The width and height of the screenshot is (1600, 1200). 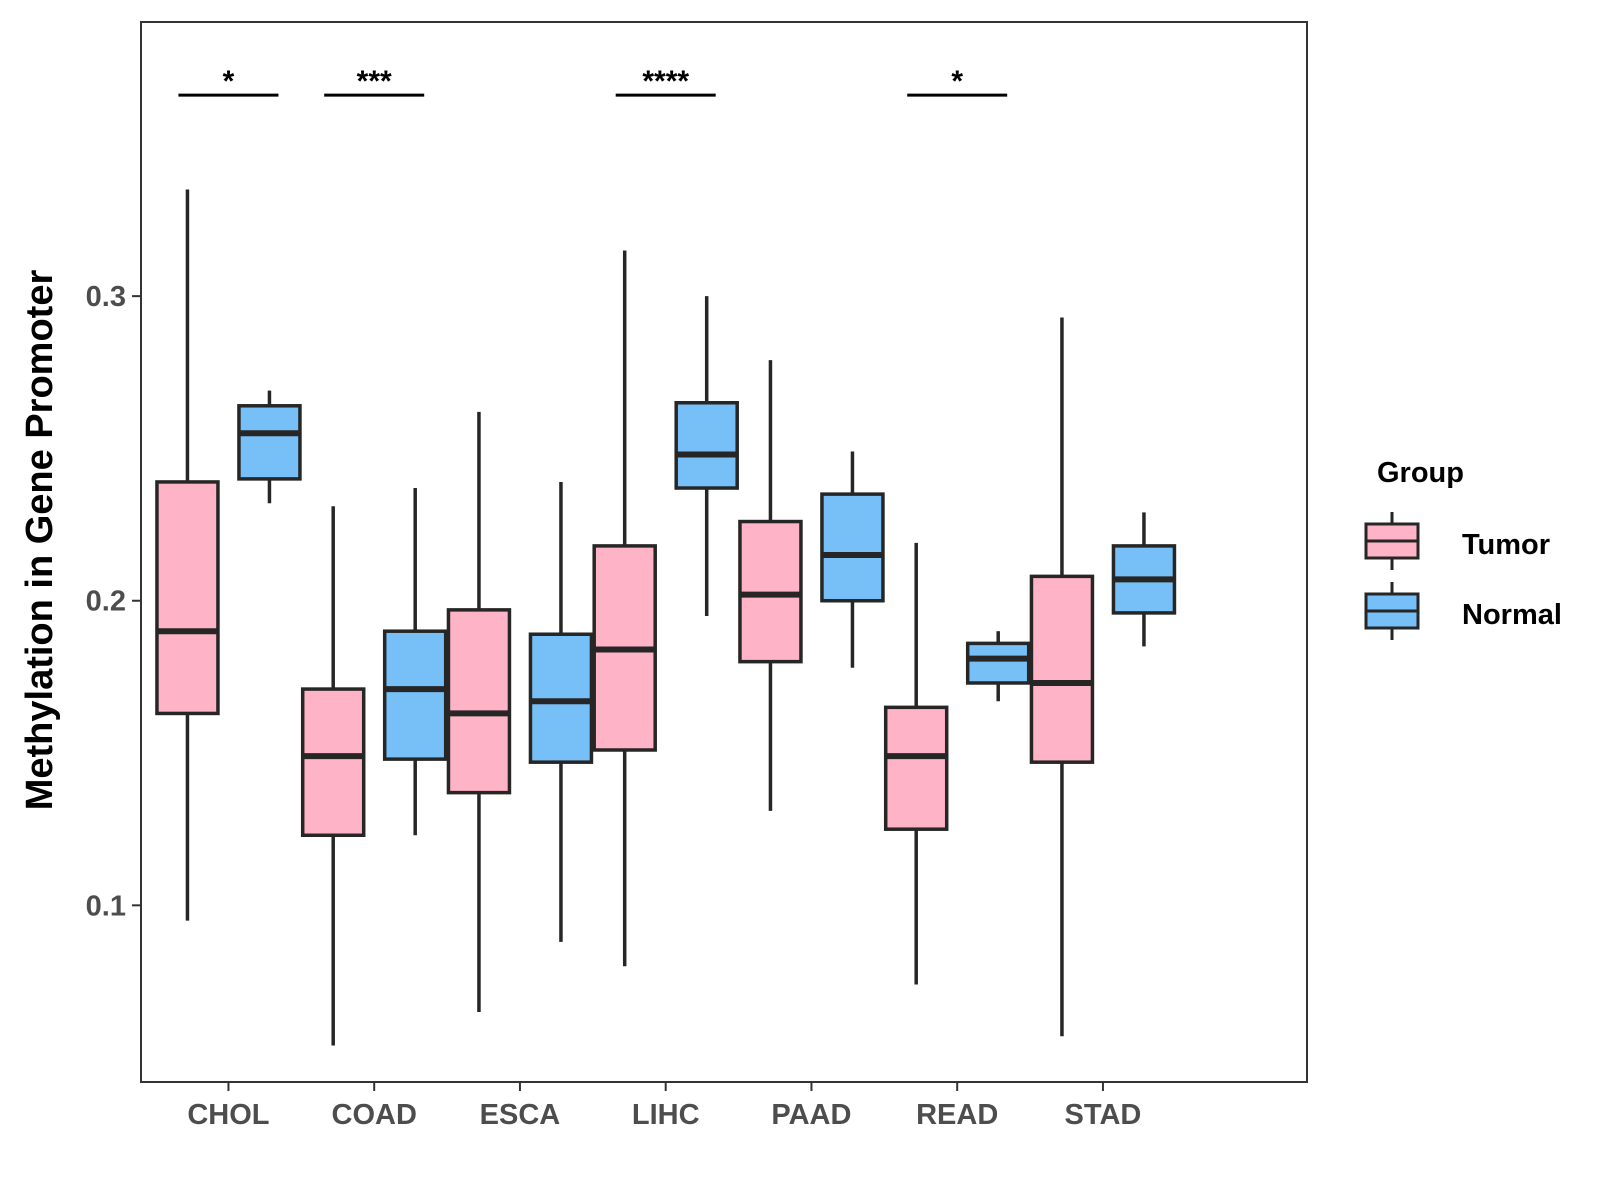 What do you see at coordinates (1512, 615) in the screenshot?
I see `legend-label-normal: Normal` at bounding box center [1512, 615].